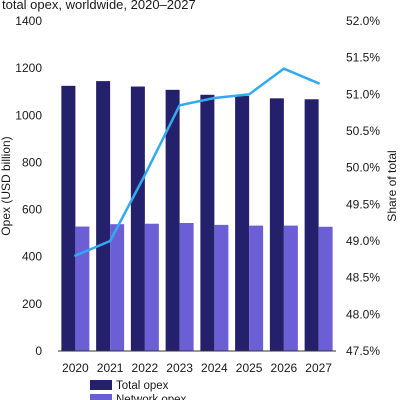 Image resolution: width=400 pixels, height=400 pixels. Describe the element at coordinates (325, 288) in the screenshot. I see `bar-network-opex-2027` at that location.